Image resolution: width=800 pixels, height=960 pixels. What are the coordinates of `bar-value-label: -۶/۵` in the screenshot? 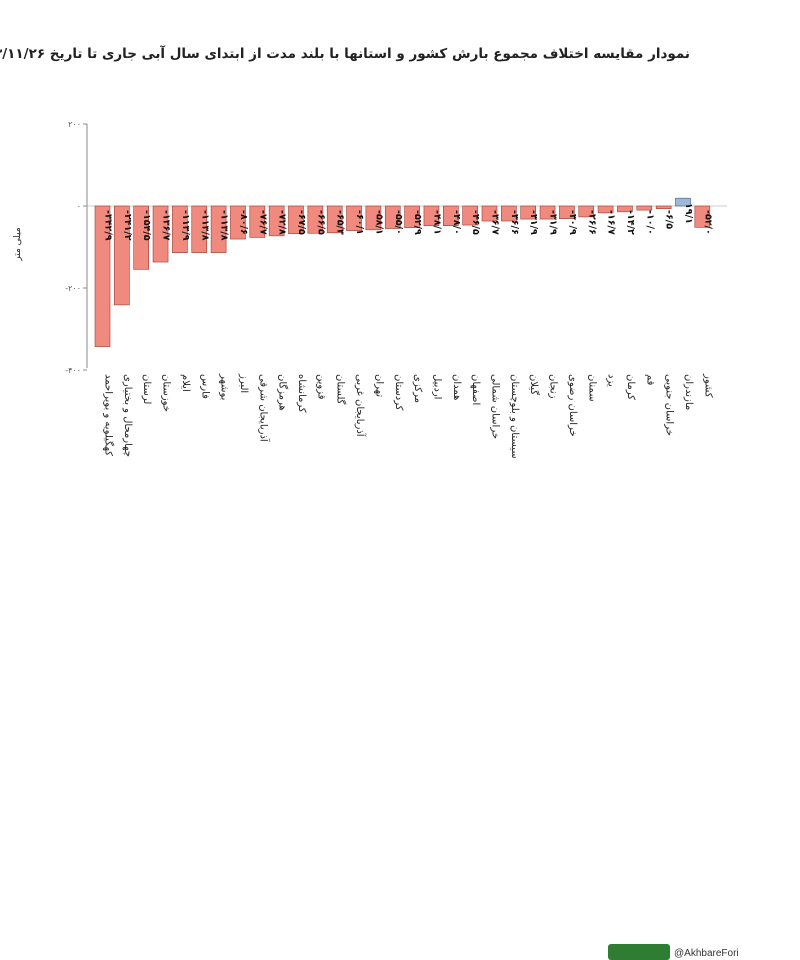 It's located at (669, 219).